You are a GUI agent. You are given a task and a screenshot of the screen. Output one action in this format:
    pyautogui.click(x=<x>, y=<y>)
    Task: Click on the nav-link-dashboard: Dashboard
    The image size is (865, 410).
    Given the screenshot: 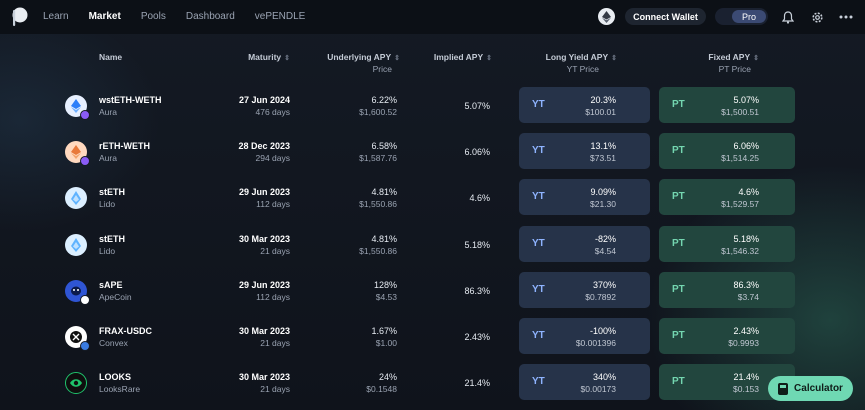 What is the action you would take?
    pyautogui.click(x=210, y=16)
    